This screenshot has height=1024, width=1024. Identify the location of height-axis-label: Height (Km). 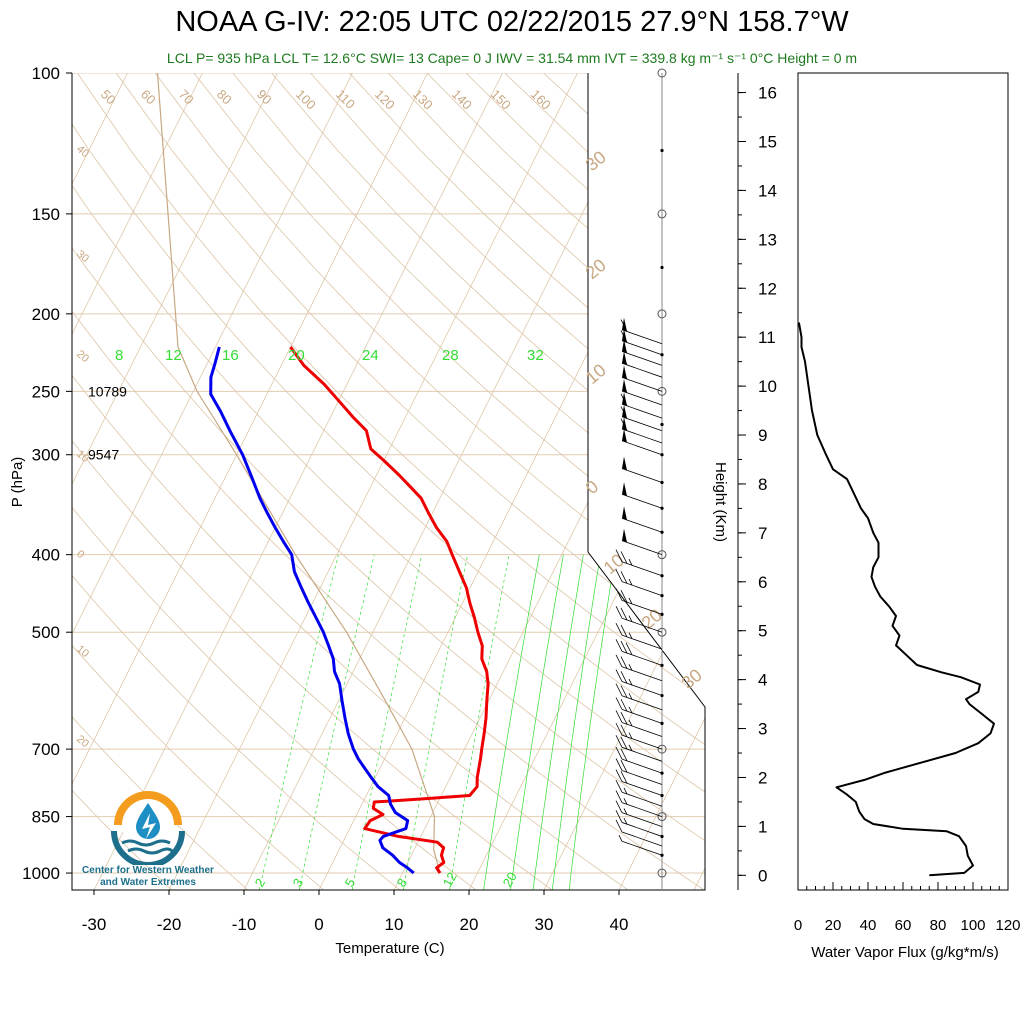
(720, 502).